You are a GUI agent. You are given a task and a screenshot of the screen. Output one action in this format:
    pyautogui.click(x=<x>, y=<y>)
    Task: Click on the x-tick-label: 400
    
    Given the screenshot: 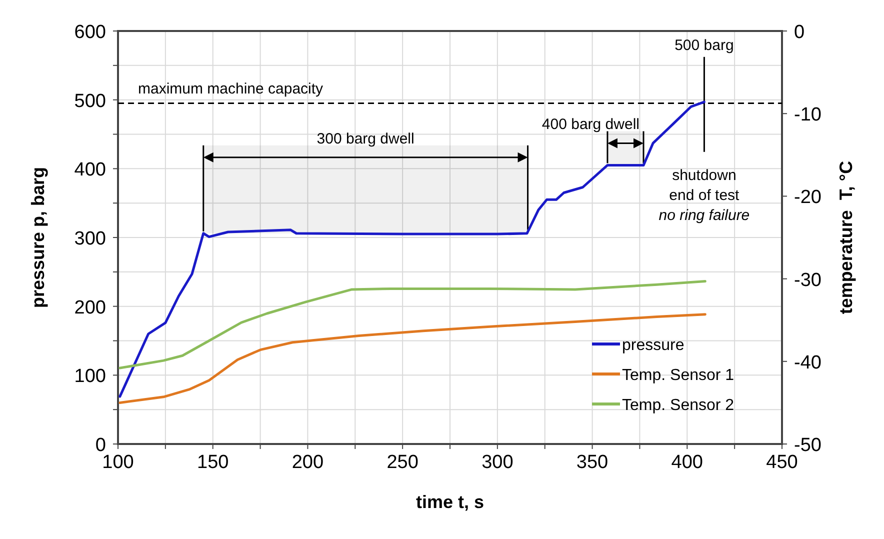 What is the action you would take?
    pyautogui.click(x=687, y=462)
    